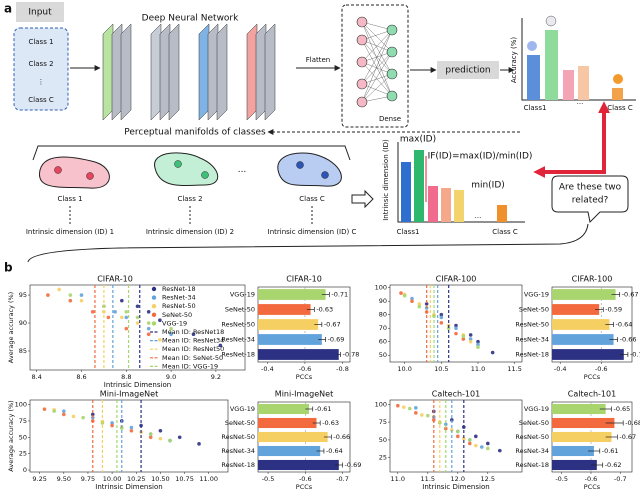 The width and height of the screenshot is (640, 495). What do you see at coordinates (561, 479) in the screenshot?
I see `x-tick-label: -0.5` at bounding box center [561, 479].